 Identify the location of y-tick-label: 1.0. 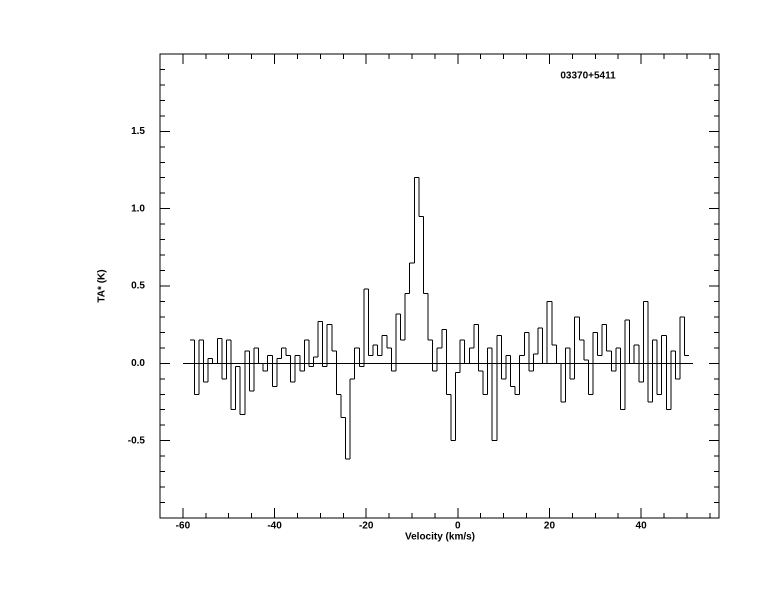
(138, 208).